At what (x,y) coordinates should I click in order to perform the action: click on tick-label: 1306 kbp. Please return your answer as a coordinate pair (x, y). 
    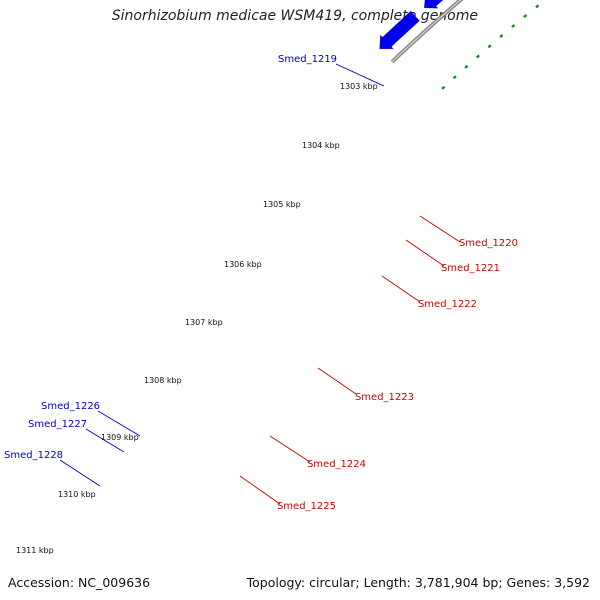
    Looking at the image, I should click on (243, 264).